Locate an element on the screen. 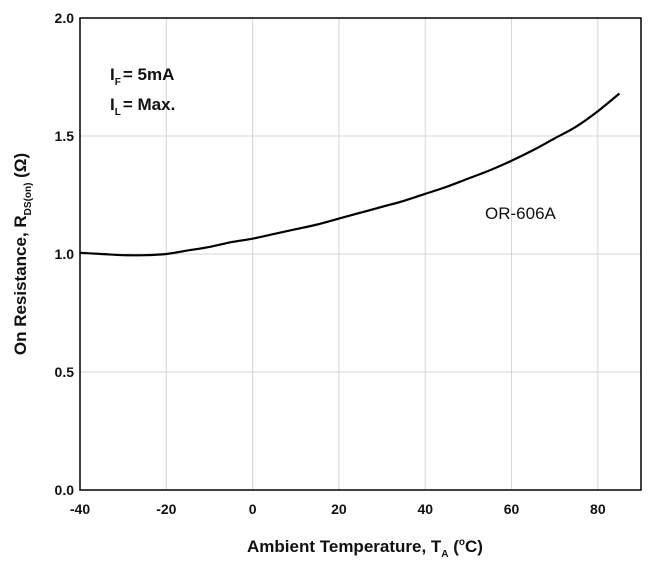 The height and width of the screenshot is (563, 655). x-tick-label: 0 is located at coordinates (253, 509).